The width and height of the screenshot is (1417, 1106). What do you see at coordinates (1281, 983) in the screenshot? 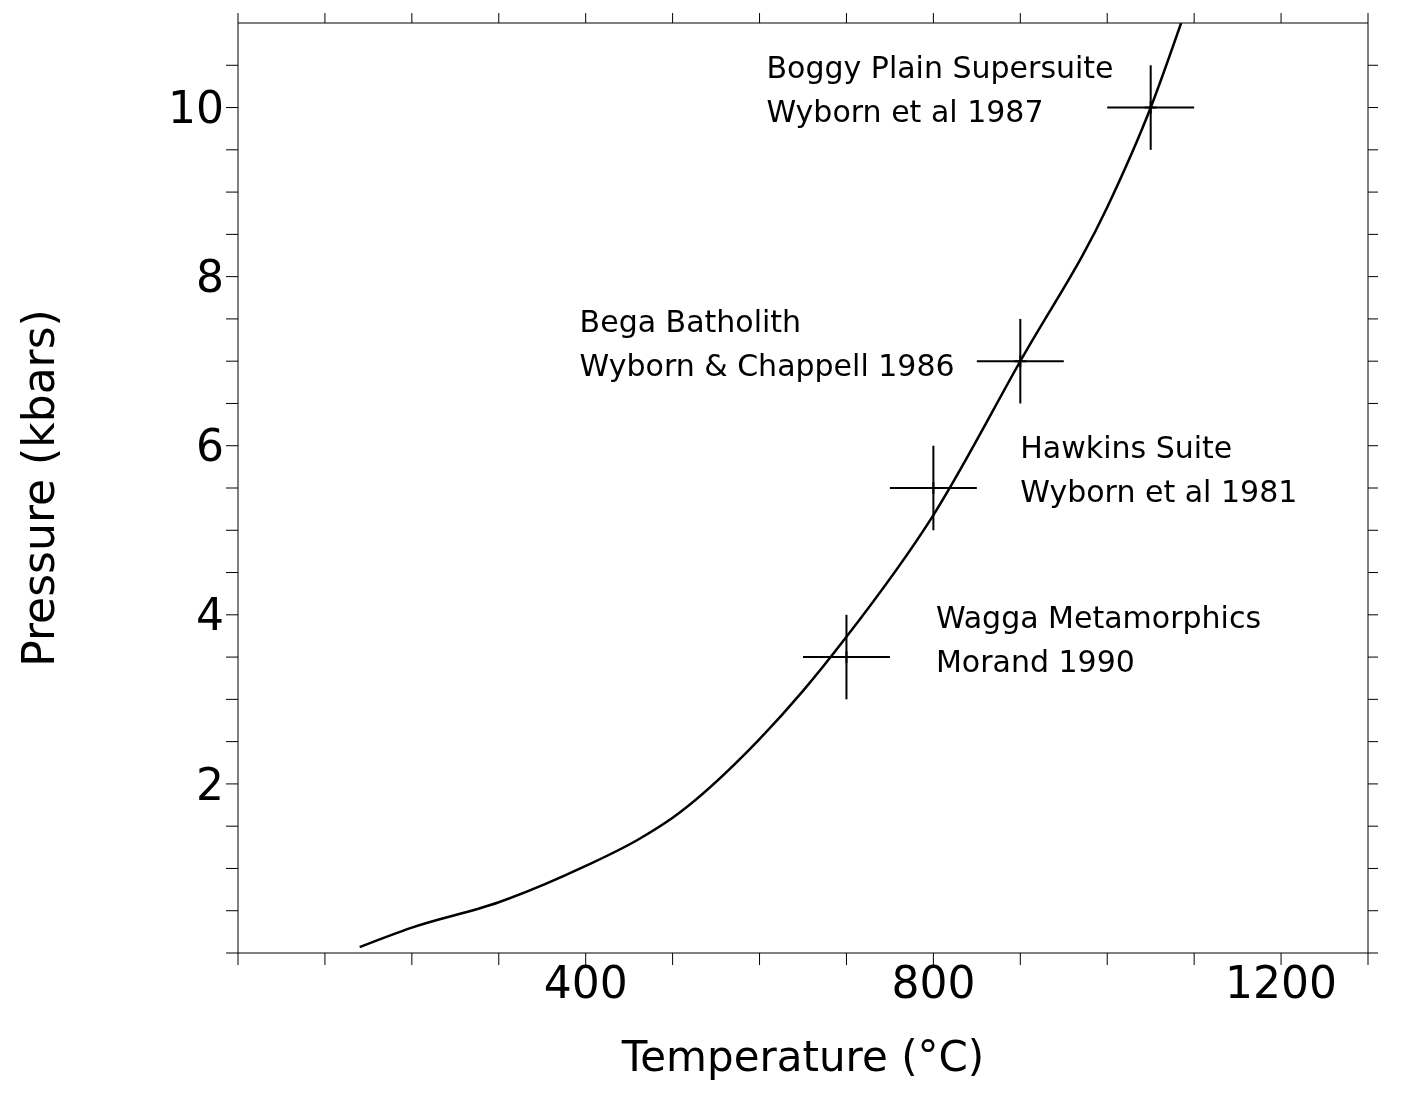
I see `x-tick-label: 1200` at bounding box center [1281, 983].